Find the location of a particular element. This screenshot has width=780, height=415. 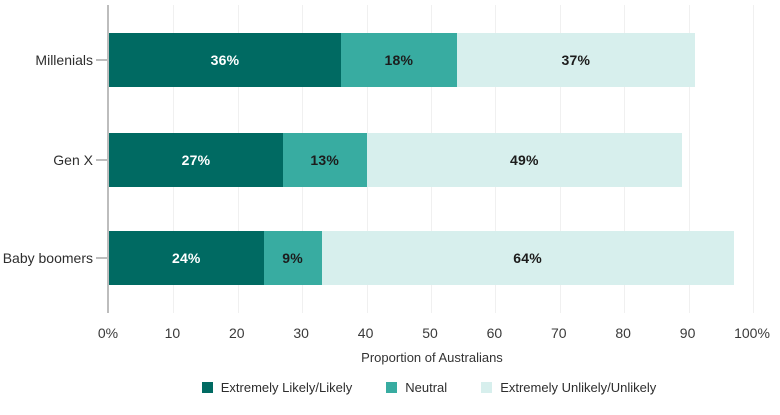

bar-value-label: 49% is located at coordinates (524, 160).